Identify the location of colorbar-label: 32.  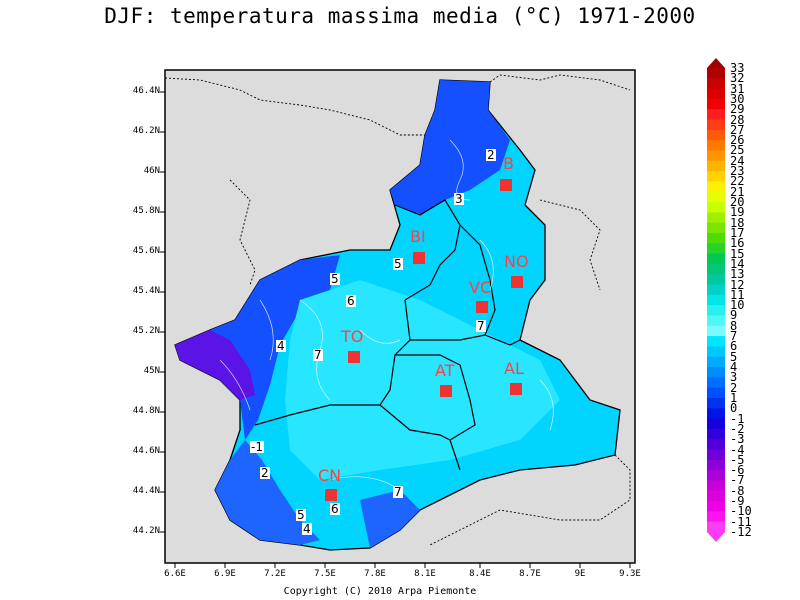
(737, 78).